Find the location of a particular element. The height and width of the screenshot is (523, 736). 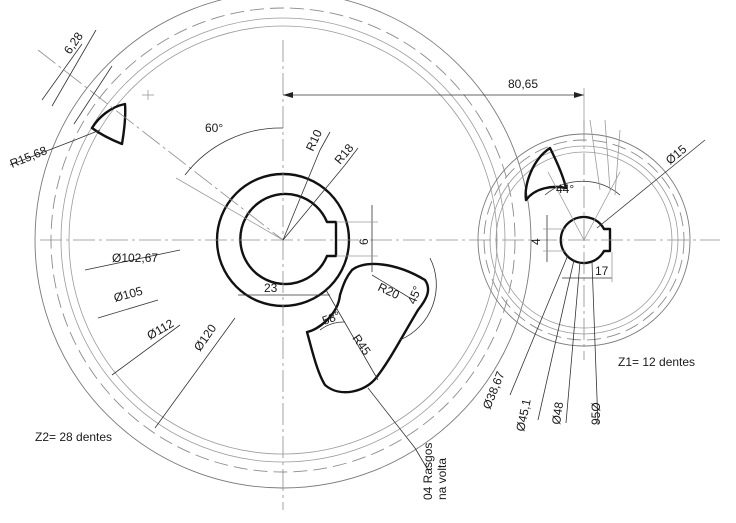

large-gear-slot is located at coordinates (367, 328).